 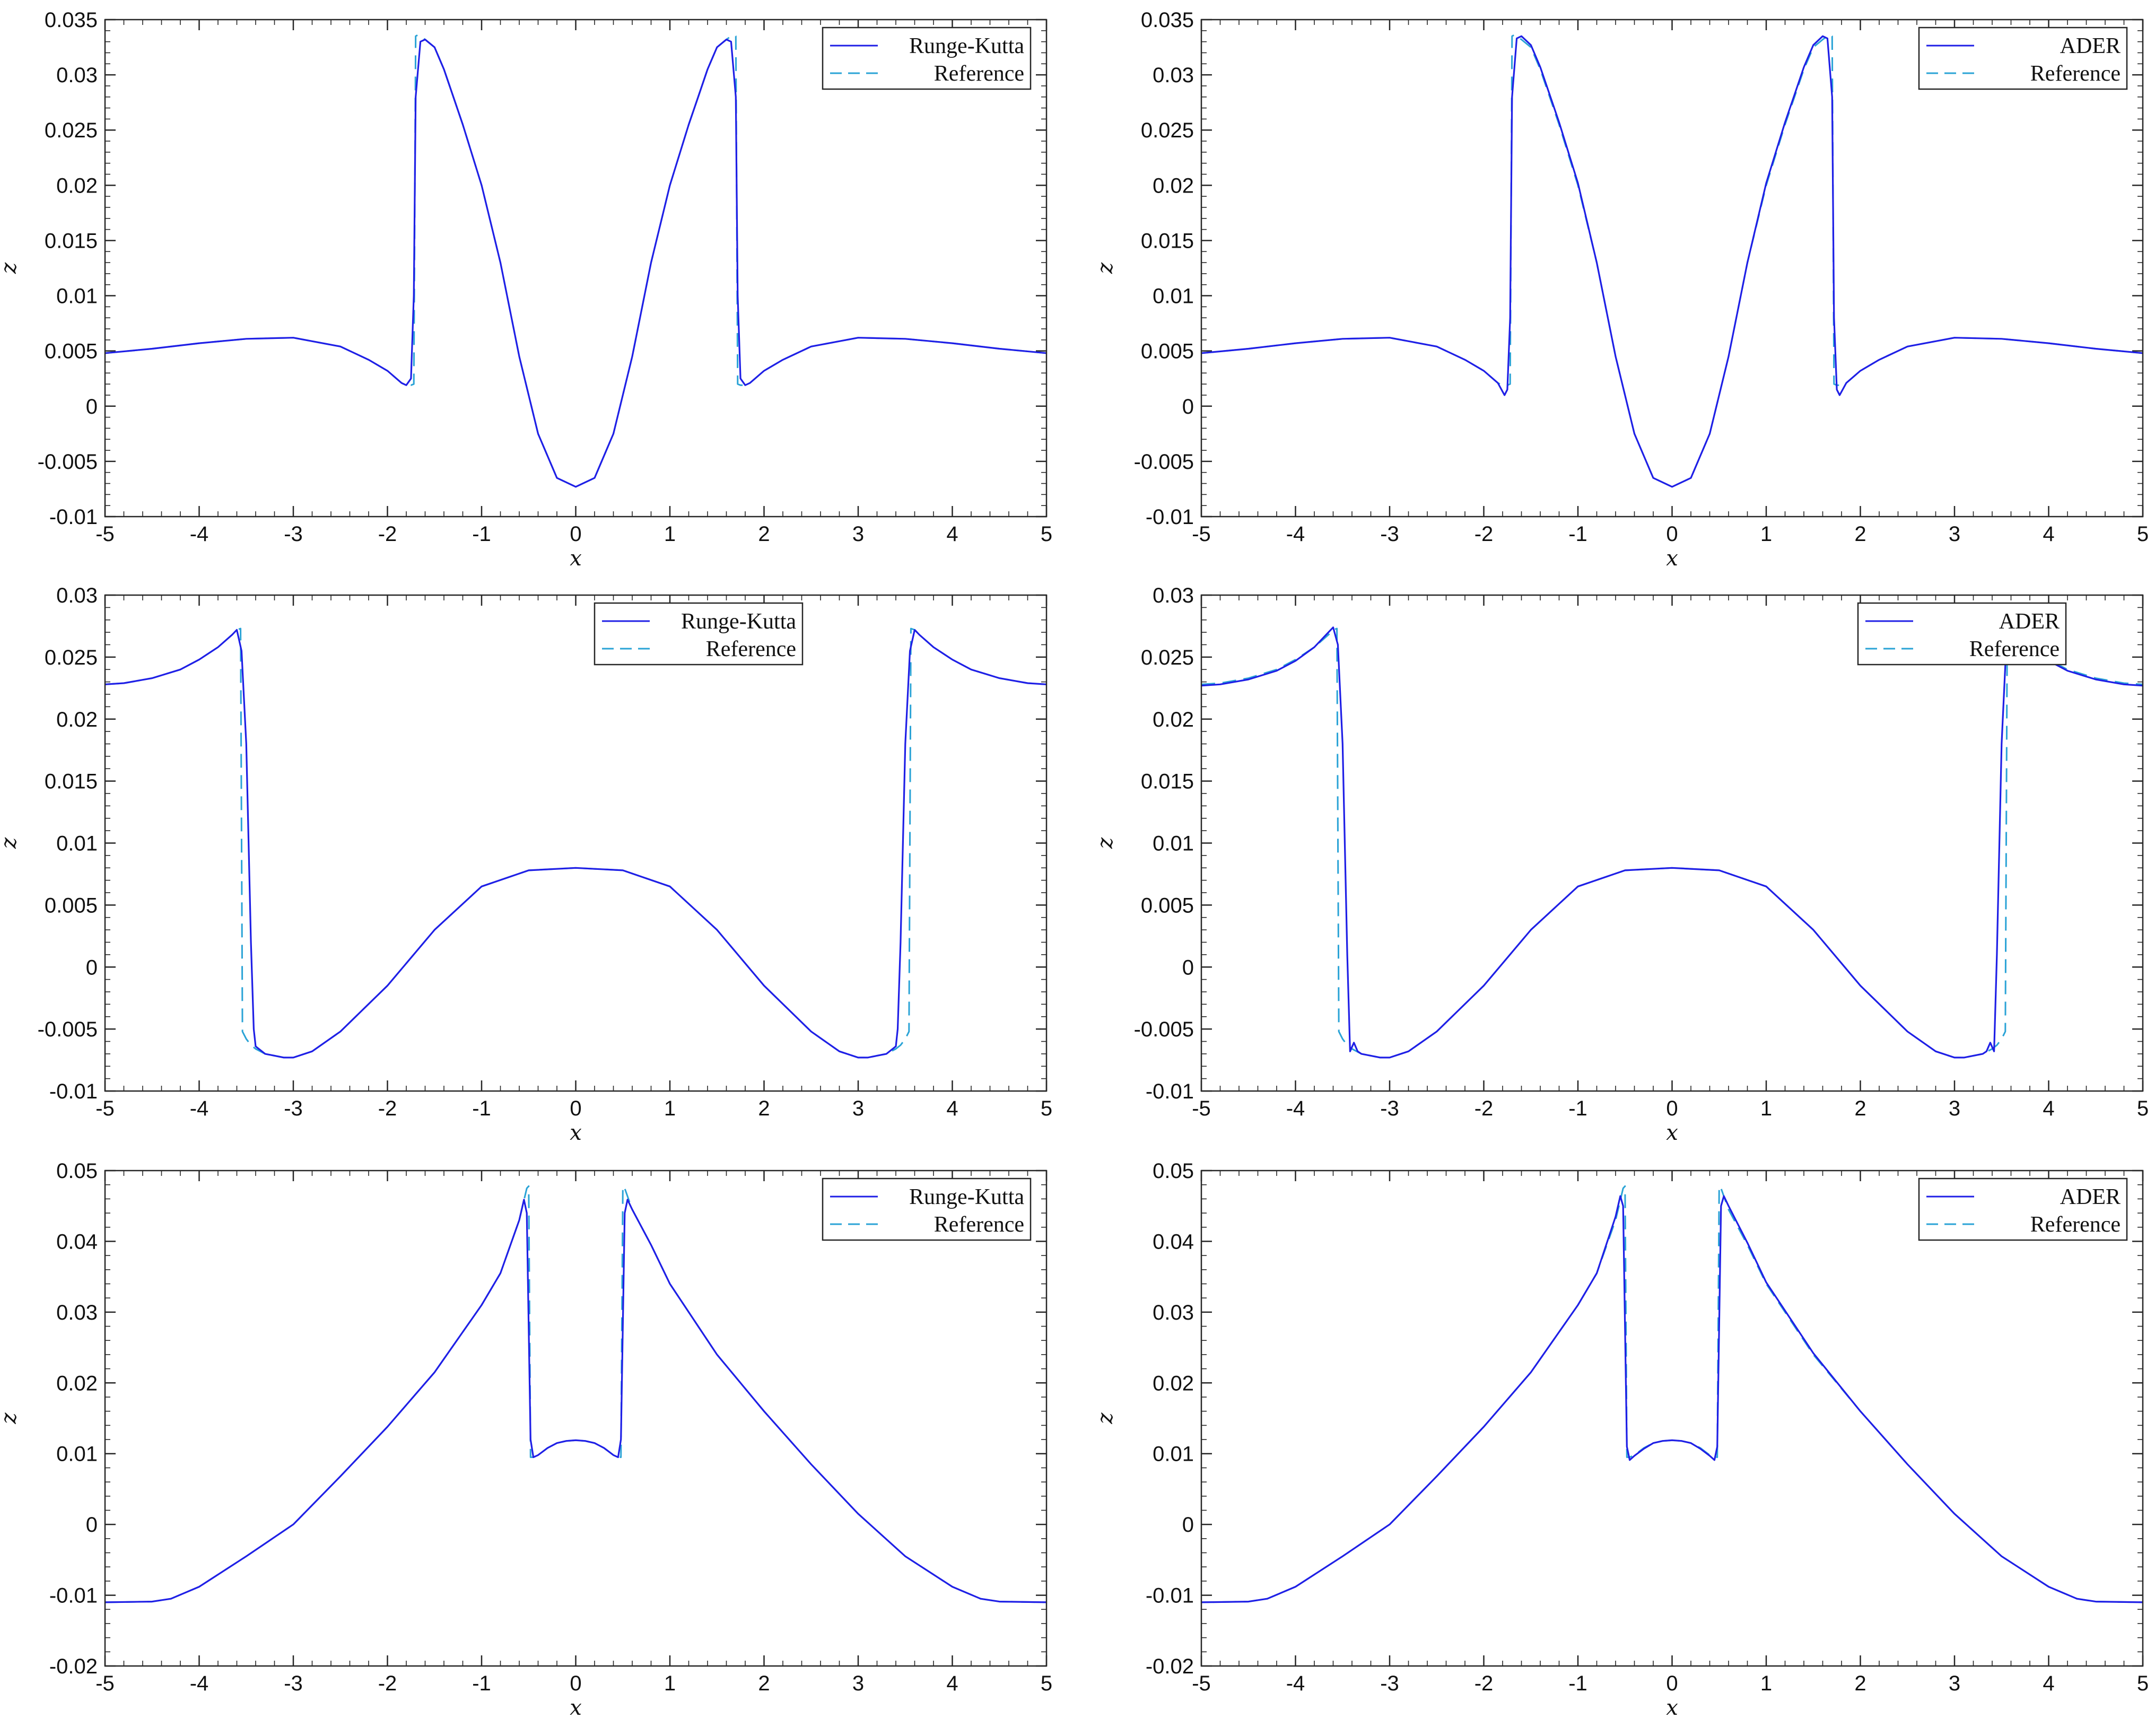 I want to click on x-tick-label: 3, so click(x=858, y=534).